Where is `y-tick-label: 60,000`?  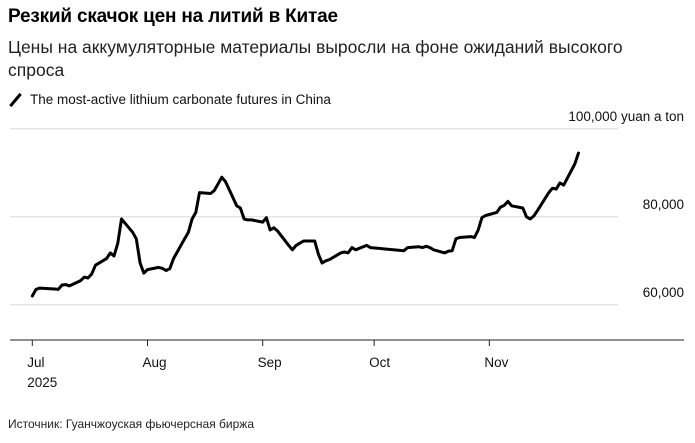 y-tick-label: 60,000 is located at coordinates (663, 292).